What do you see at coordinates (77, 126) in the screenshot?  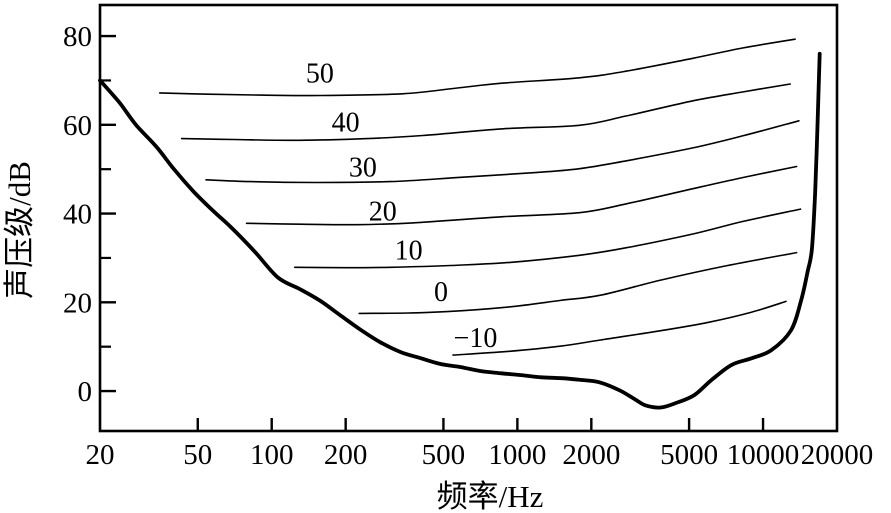 I see `y-tick-label-60: 60` at bounding box center [77, 126].